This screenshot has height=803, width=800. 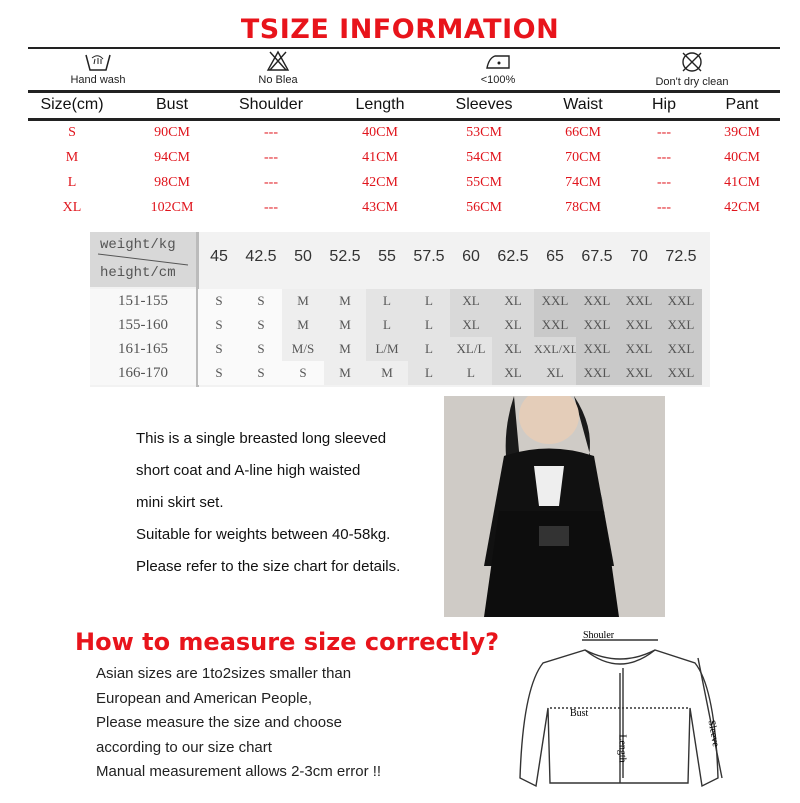 I want to click on size-cell: 43CM, so click(x=380, y=207).